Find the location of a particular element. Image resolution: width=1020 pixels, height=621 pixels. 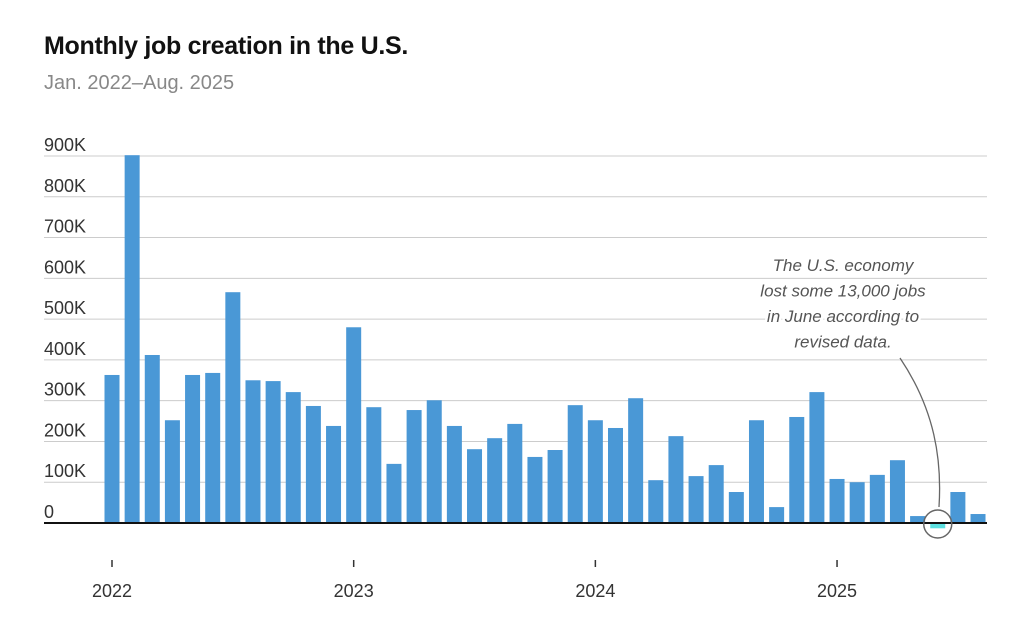

chart-title: Monthly job creation in the U.S. is located at coordinates (226, 46).